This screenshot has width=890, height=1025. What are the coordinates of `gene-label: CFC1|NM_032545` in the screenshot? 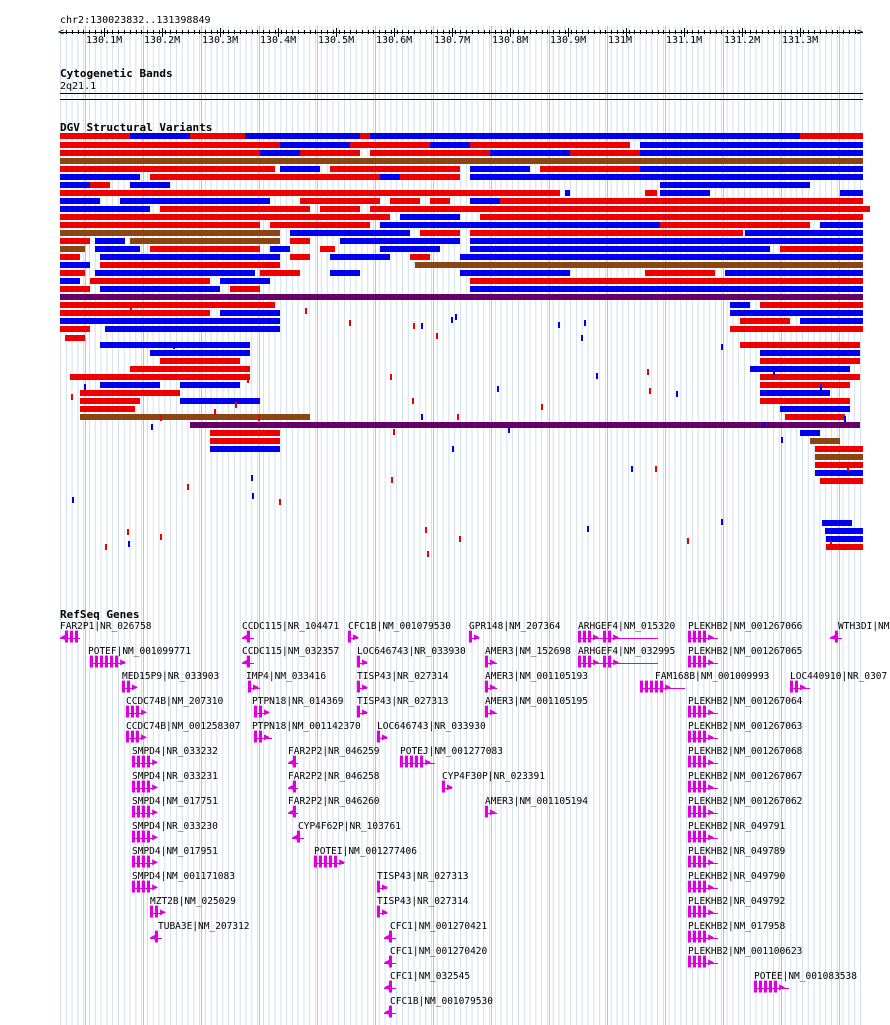 It's located at (430, 976).